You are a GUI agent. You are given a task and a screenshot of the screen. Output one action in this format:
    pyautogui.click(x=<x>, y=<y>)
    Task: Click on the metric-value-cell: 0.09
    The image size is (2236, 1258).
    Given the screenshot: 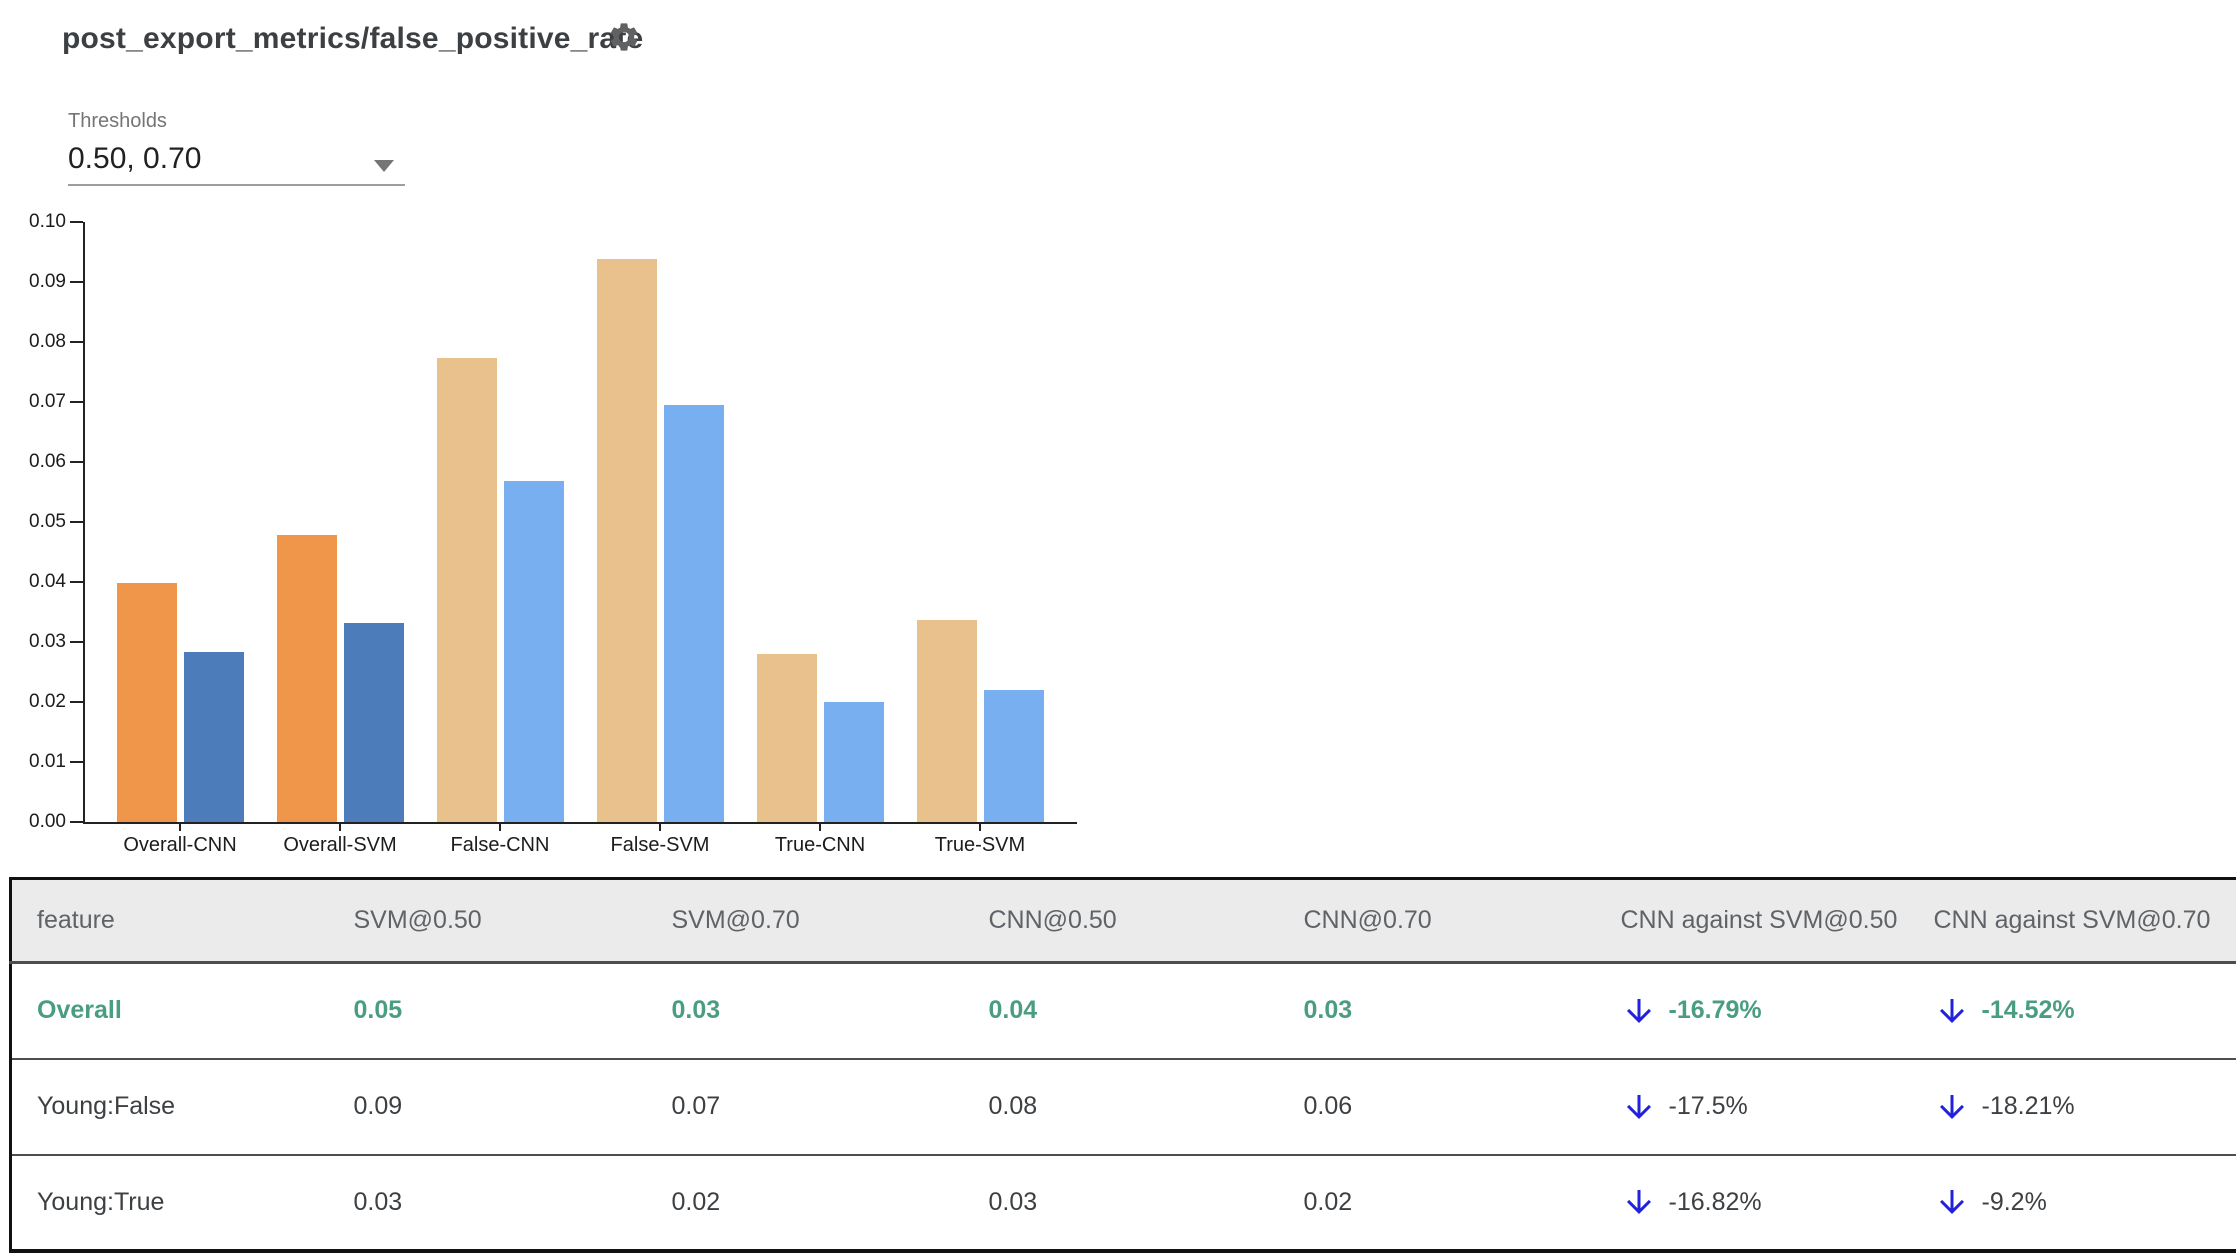 What is the action you would take?
    pyautogui.click(x=378, y=1106)
    